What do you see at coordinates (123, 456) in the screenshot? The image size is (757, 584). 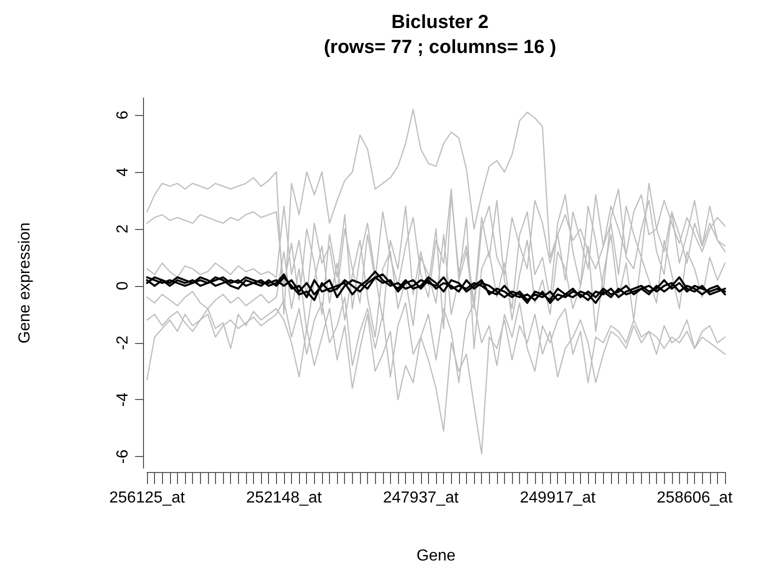 I see `y-tick-label: -6` at bounding box center [123, 456].